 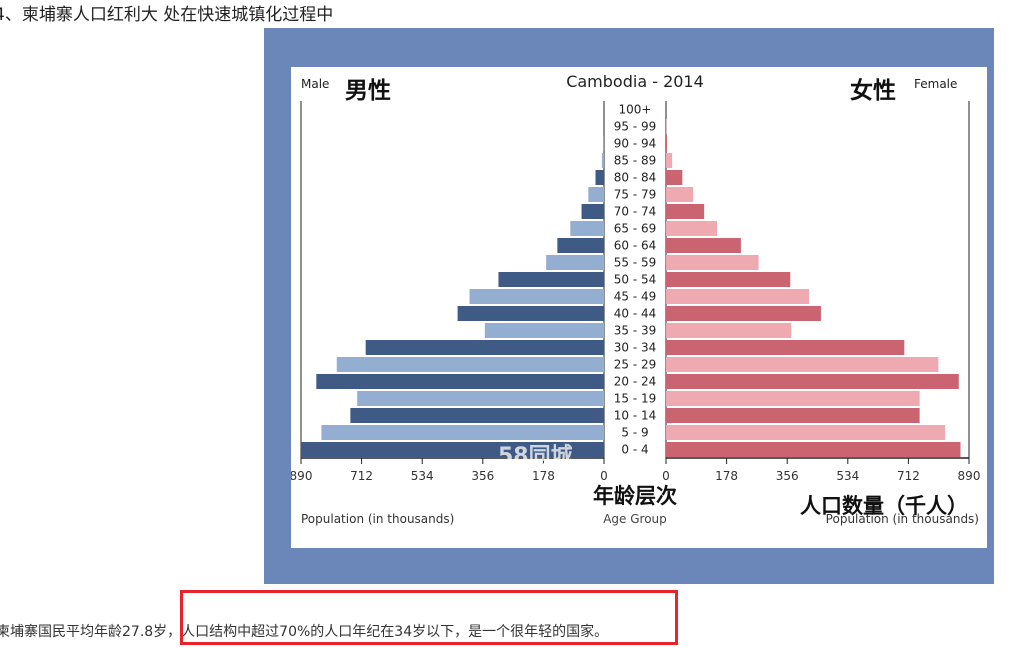 I want to click on male-x-tick-label: 0, so click(x=604, y=476).